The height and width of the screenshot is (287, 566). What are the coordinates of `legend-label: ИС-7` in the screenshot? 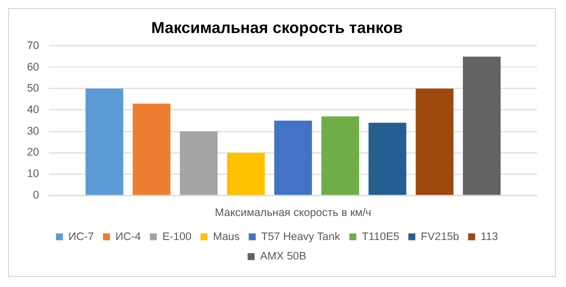 It's located at (81, 236).